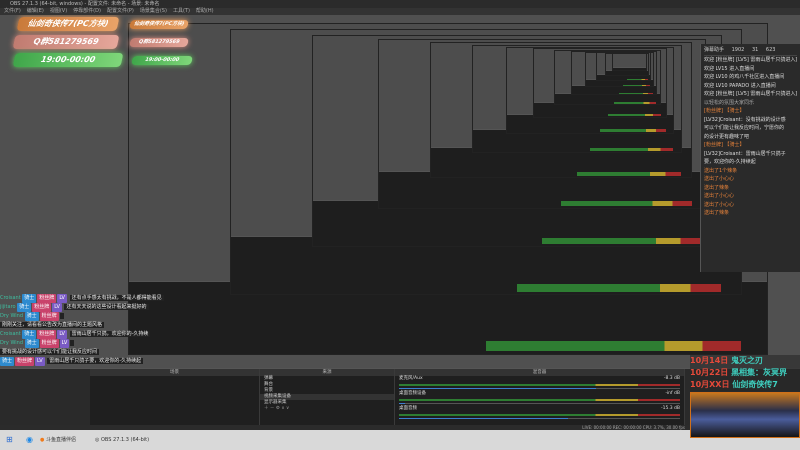 This screenshot has width=800, height=450. Describe the element at coordinates (670, 408) in the screenshot. I see `channel-db: -15.3 dB` at that location.